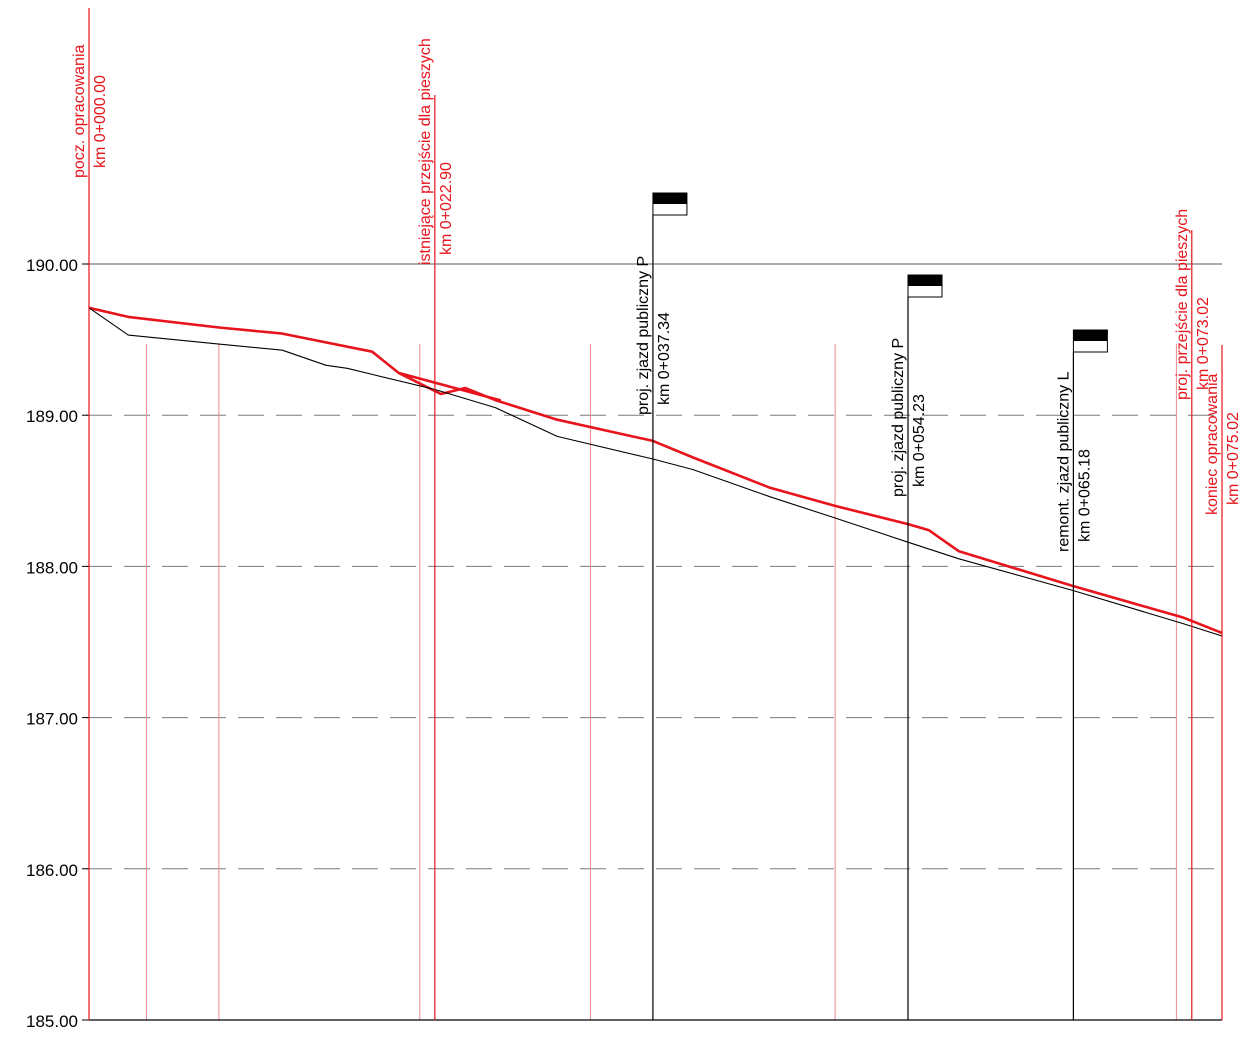 The image size is (1244, 1037). I want to click on station-name-label: pocz. opracowania, so click(79, 111).